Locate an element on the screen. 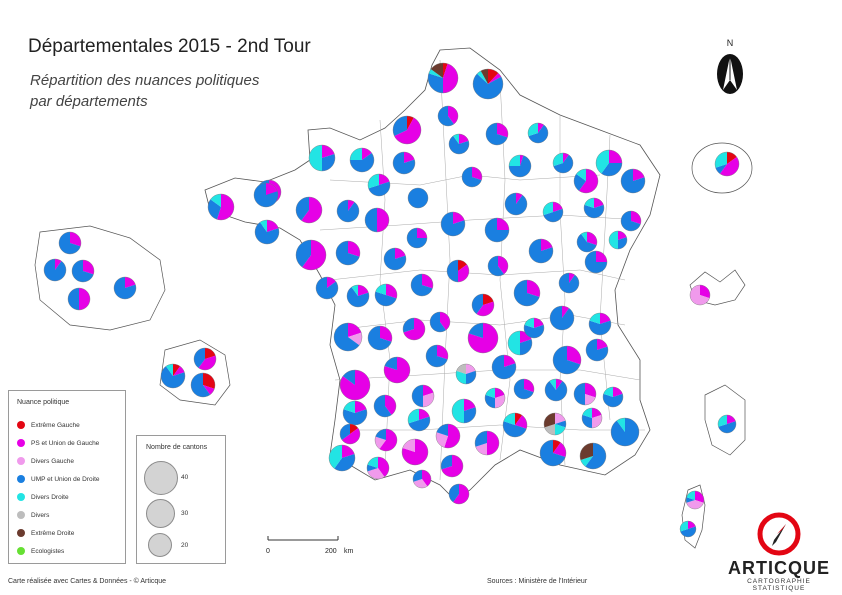  legend-item: Extrême Gauche is located at coordinates (48, 425).